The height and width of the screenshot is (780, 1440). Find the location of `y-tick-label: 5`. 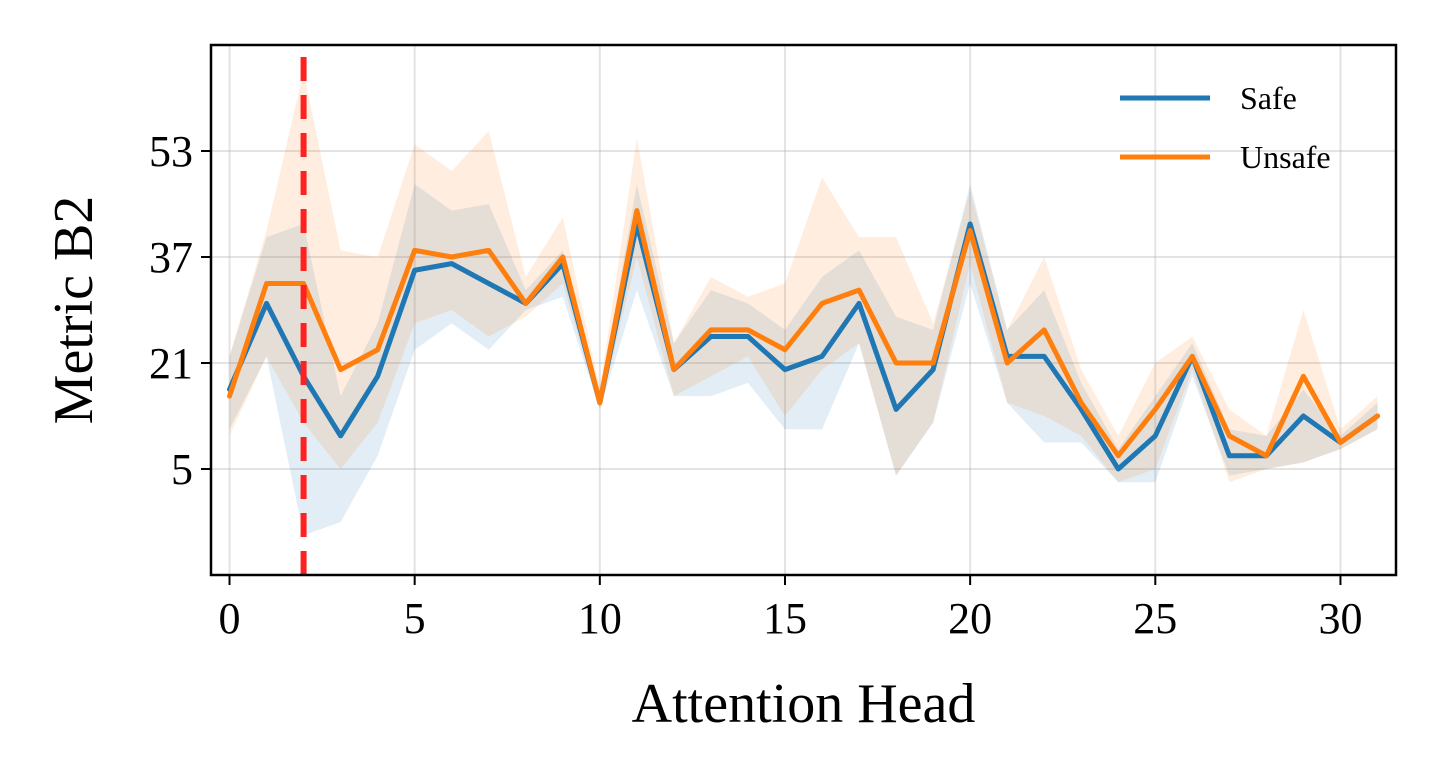

y-tick-label: 5 is located at coordinates (182, 469).